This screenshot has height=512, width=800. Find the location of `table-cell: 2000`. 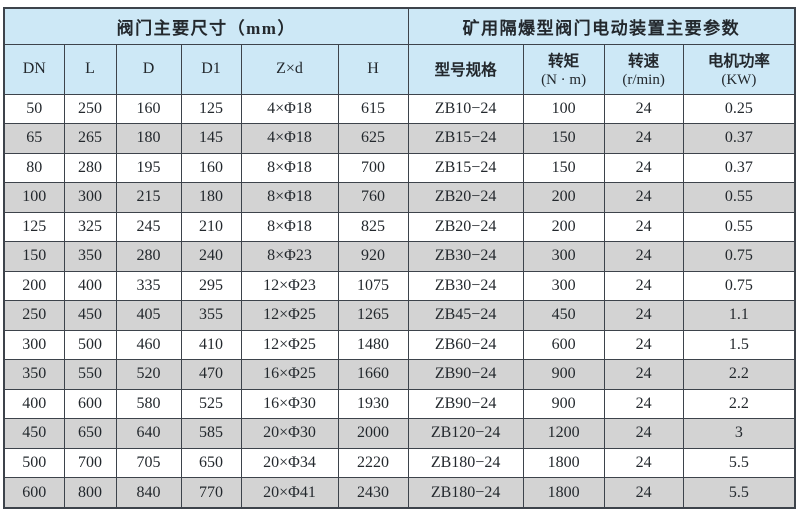

table-cell: 2000 is located at coordinates (373, 433).